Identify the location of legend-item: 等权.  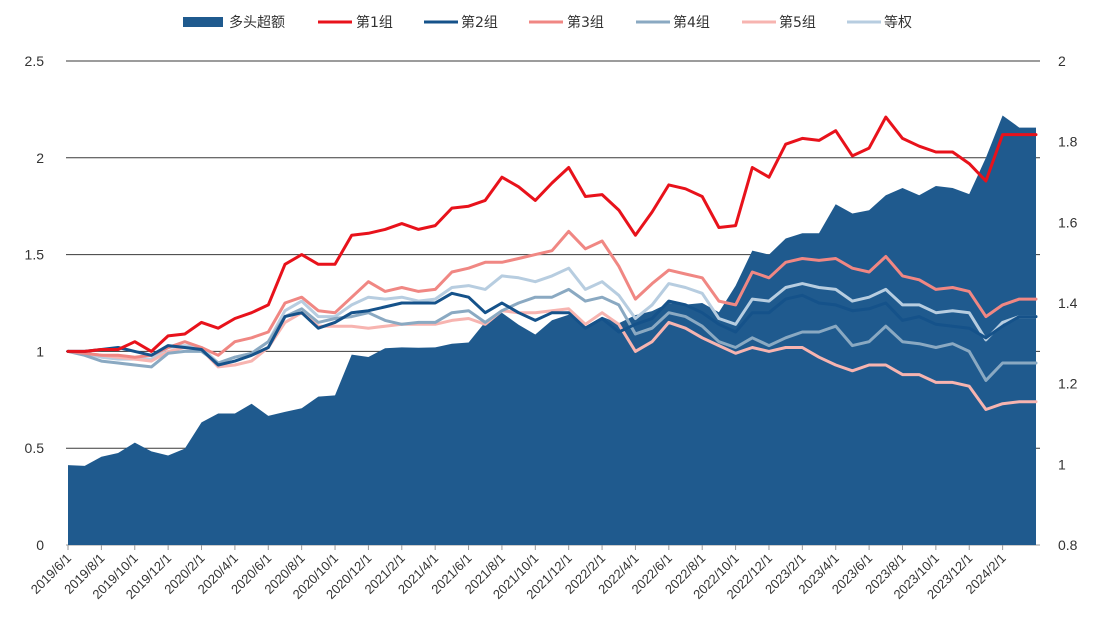
(879, 22).